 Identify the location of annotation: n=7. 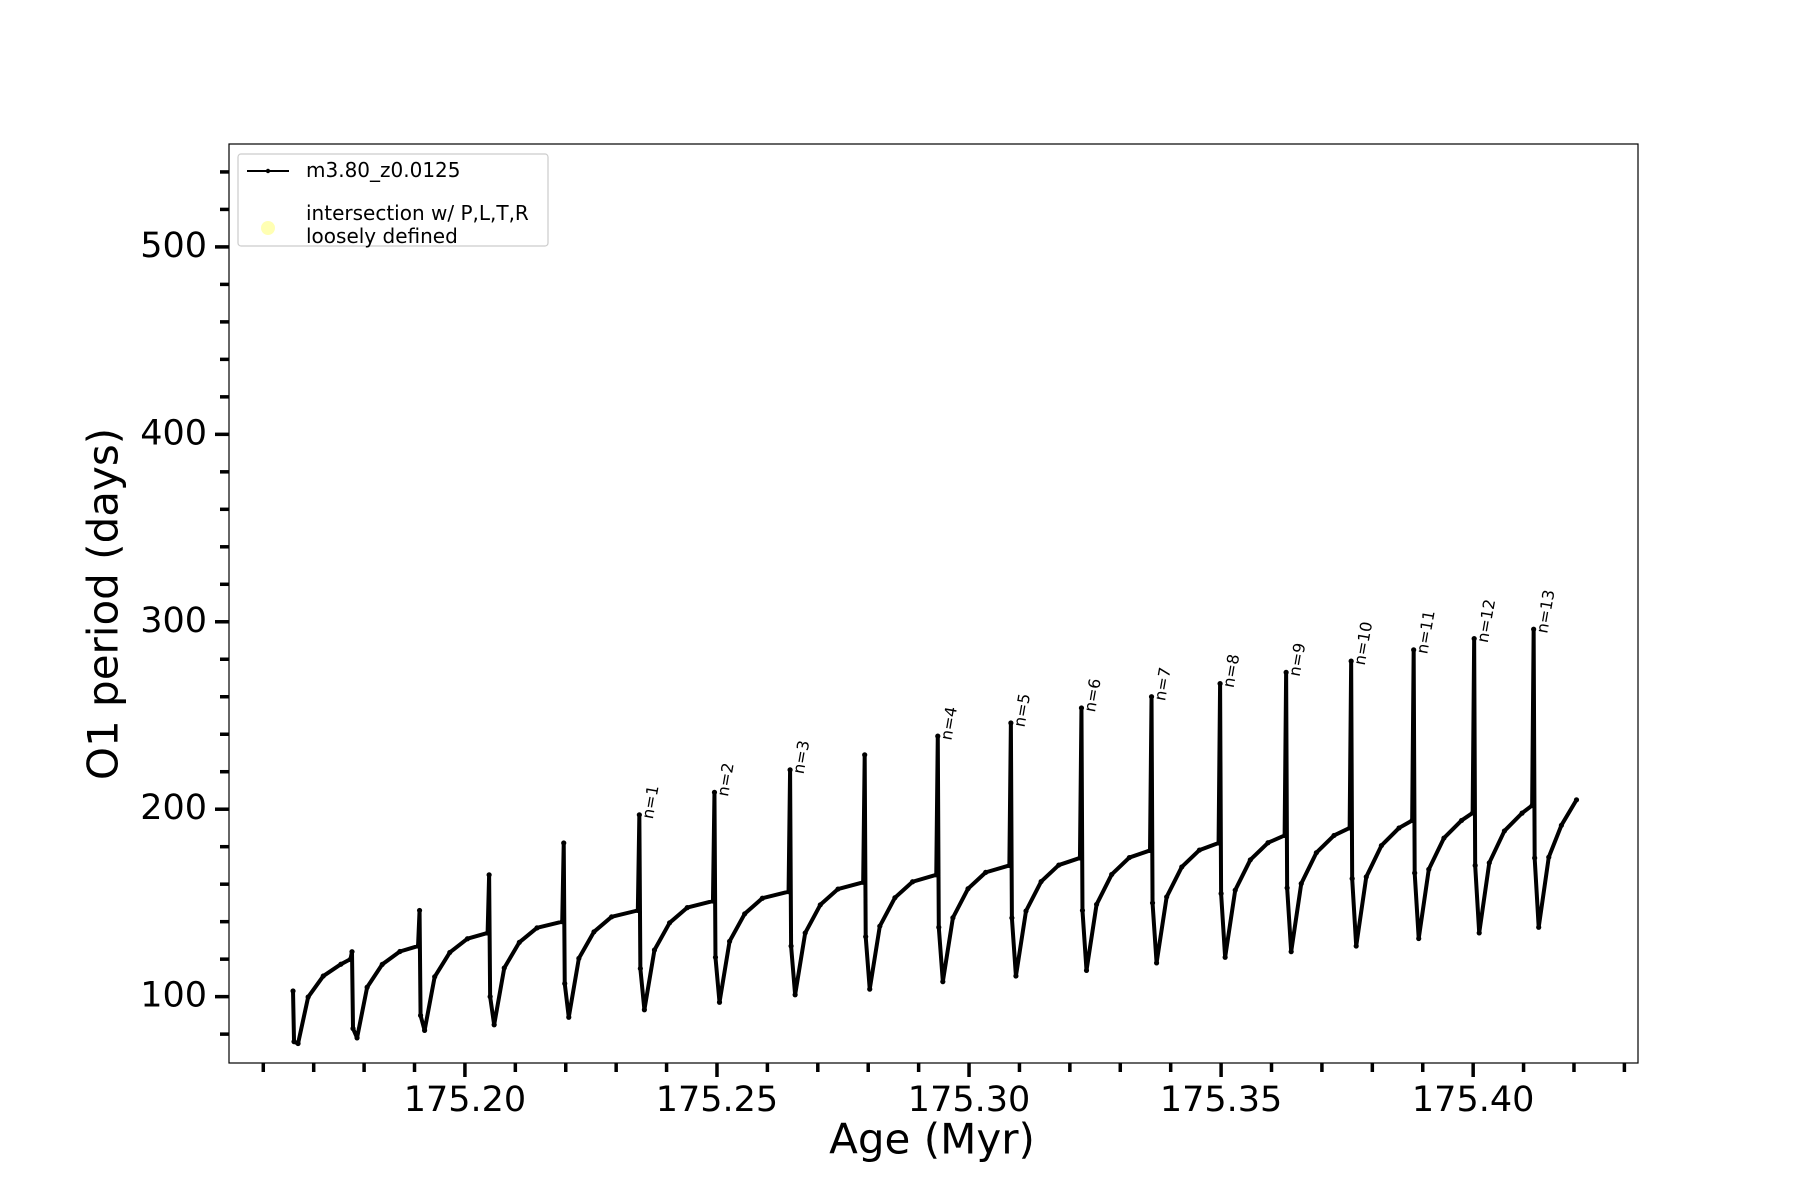
(1162, 684).